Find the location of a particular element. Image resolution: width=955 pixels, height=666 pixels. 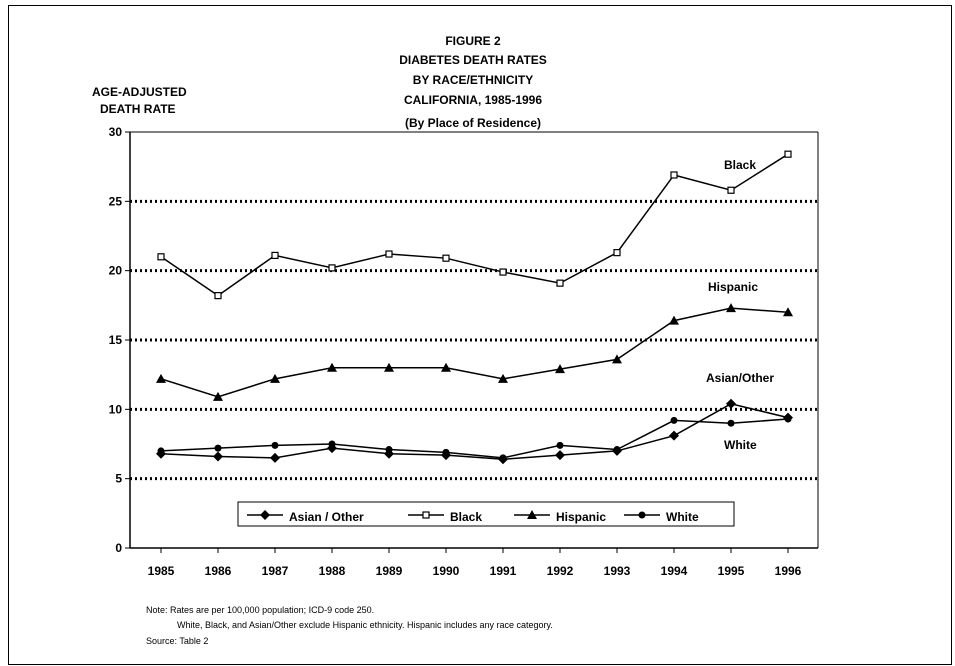

point-asian-other-1987 is located at coordinates (275, 457).